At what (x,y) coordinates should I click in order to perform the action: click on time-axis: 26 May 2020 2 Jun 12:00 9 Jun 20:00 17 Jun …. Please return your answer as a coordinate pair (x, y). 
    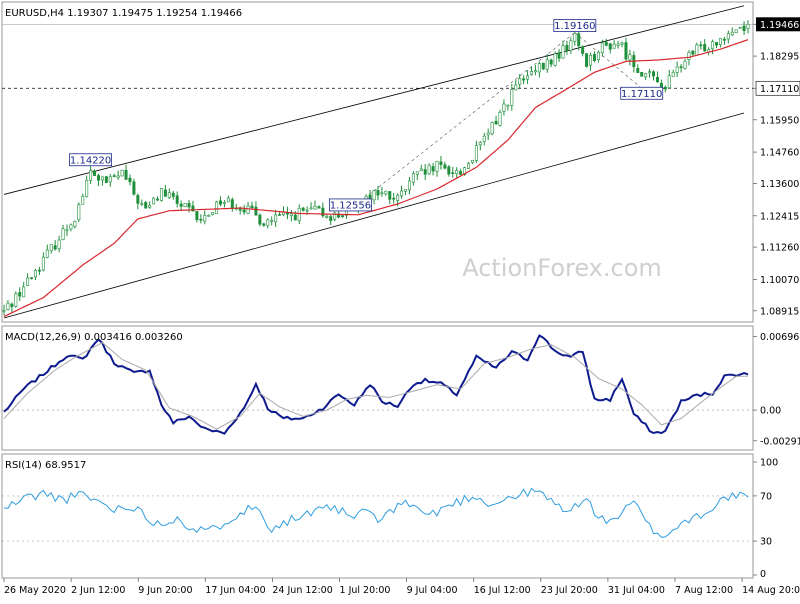
    Looking at the image, I should click on (401, 587).